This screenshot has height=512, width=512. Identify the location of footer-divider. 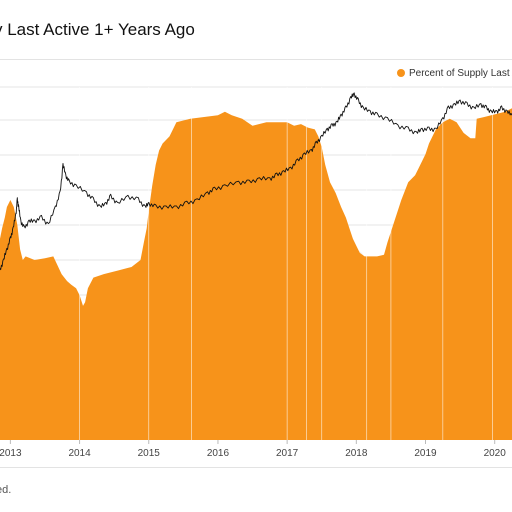
(256, 467).